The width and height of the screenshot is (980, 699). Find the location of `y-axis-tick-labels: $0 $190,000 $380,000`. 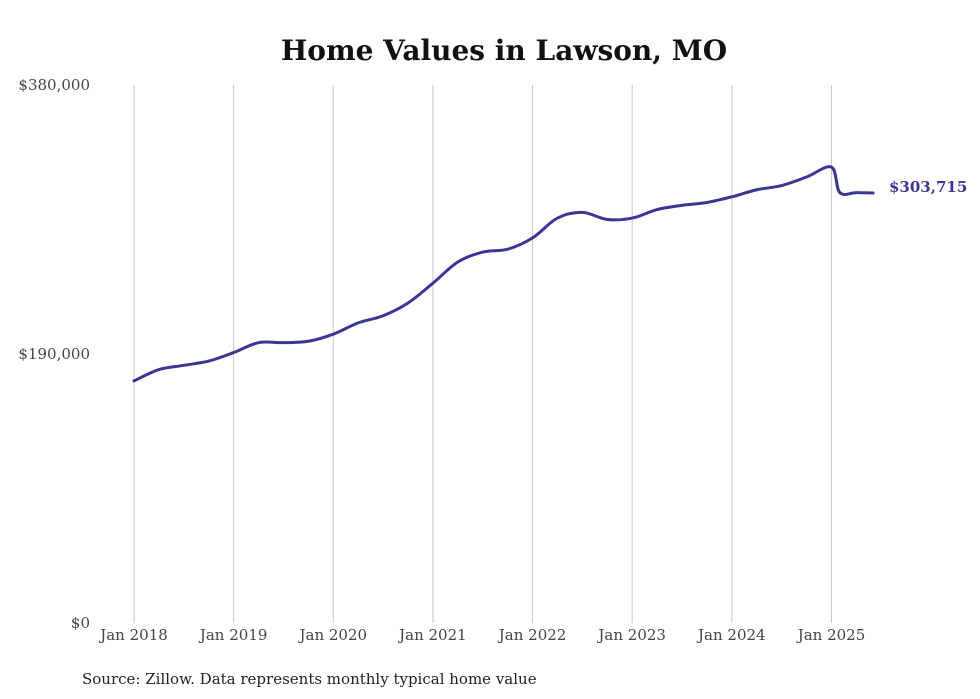

y-axis-tick-labels: $0 $190,000 $380,000 is located at coordinates (54, 354).